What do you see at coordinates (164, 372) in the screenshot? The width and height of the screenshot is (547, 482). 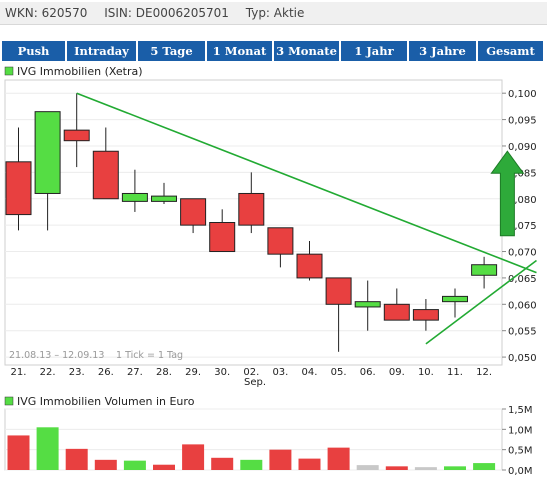 I see `x-tick-label: 28.` at bounding box center [164, 372].